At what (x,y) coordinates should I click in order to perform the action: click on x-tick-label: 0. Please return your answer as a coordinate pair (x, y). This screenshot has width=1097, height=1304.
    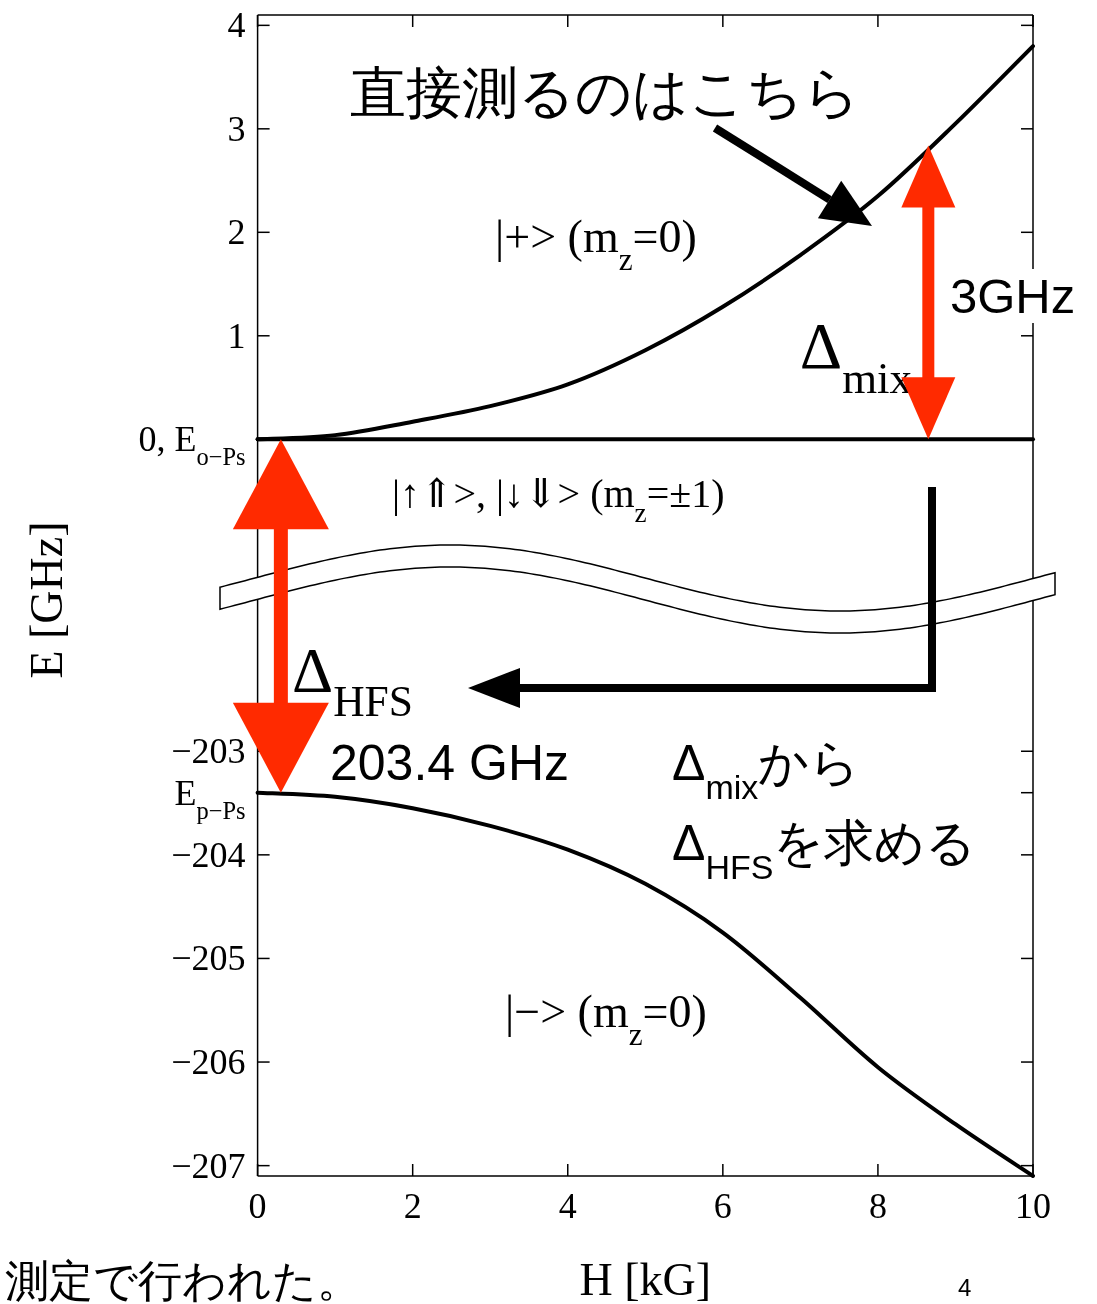
    Looking at the image, I should click on (257, 1206).